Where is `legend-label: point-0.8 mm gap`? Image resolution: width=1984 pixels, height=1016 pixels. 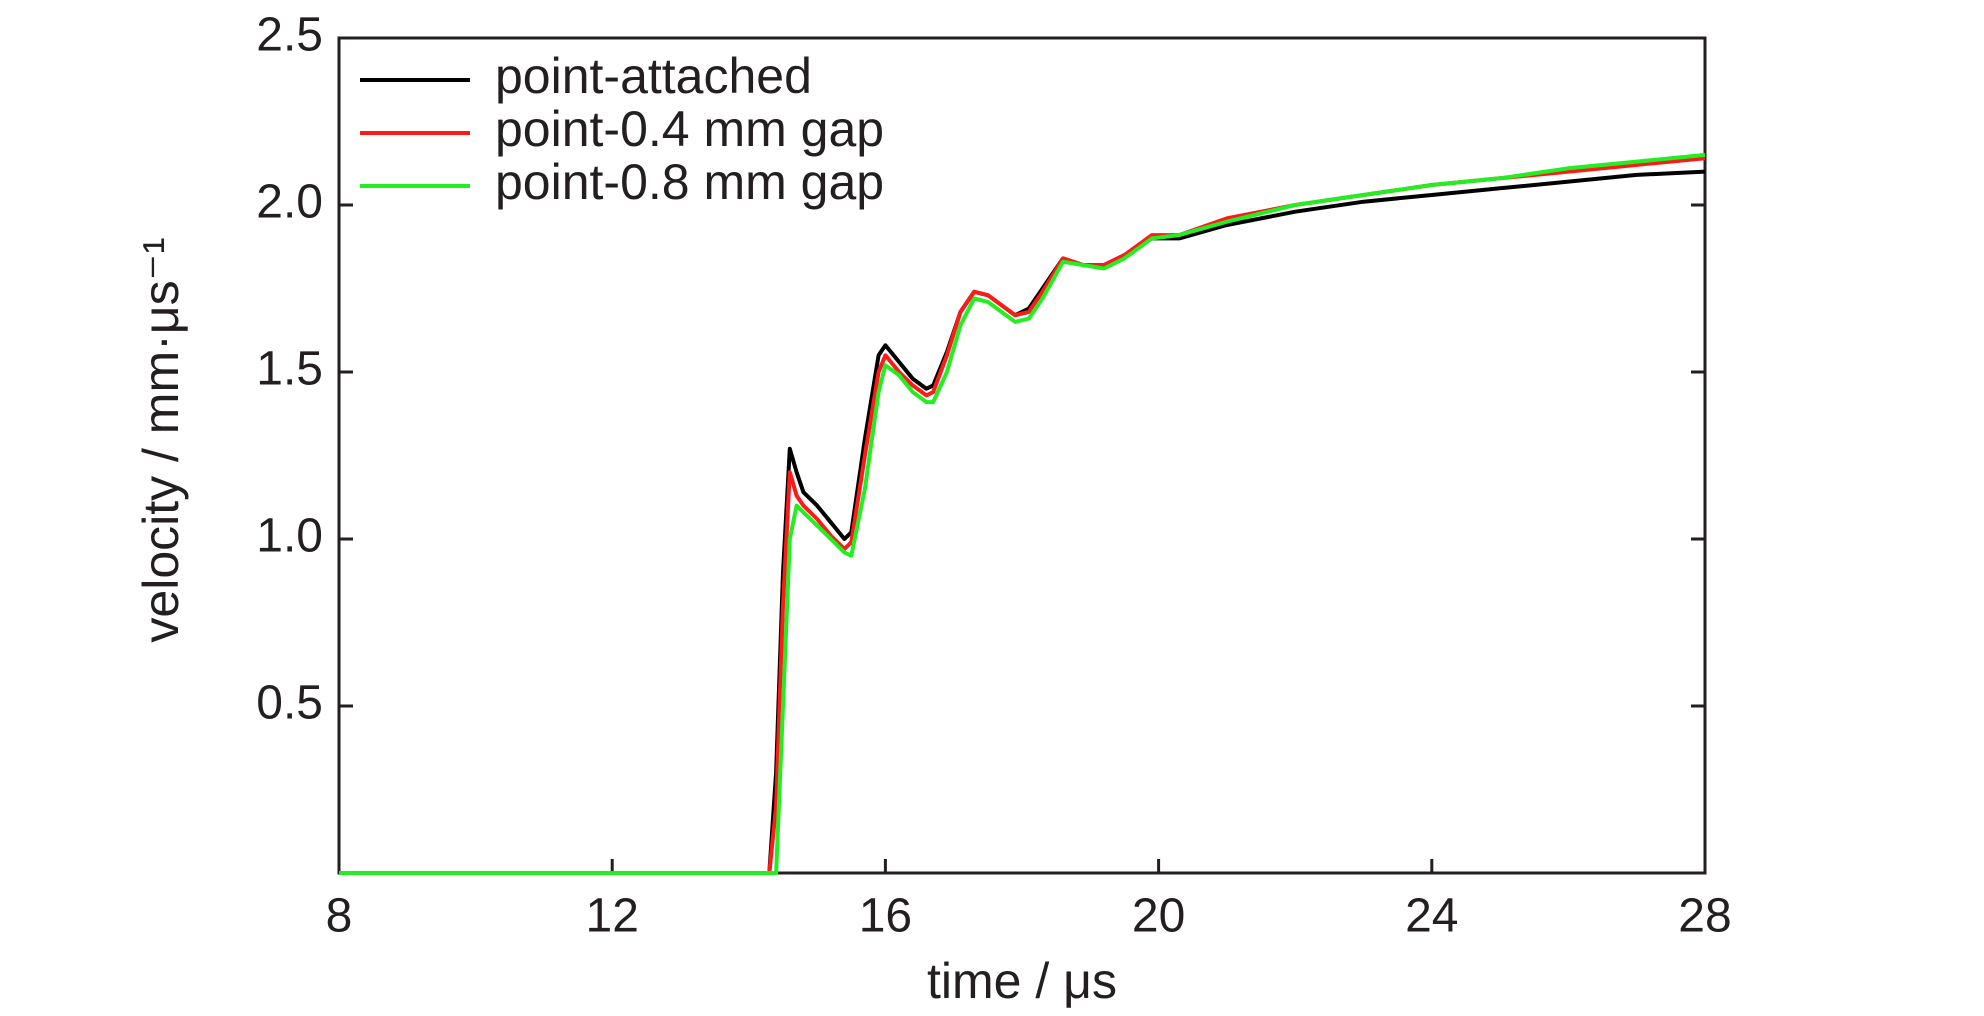 legend-label: point-0.8 mm gap is located at coordinates (689, 182).